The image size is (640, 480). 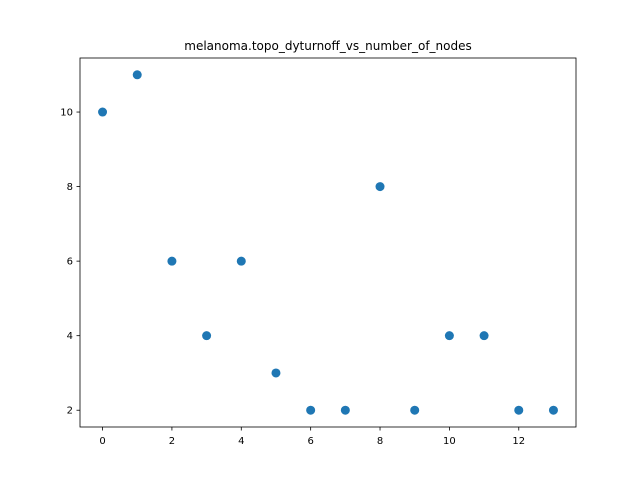 What do you see at coordinates (70, 411) in the screenshot?
I see `y-tick-label: 2` at bounding box center [70, 411].